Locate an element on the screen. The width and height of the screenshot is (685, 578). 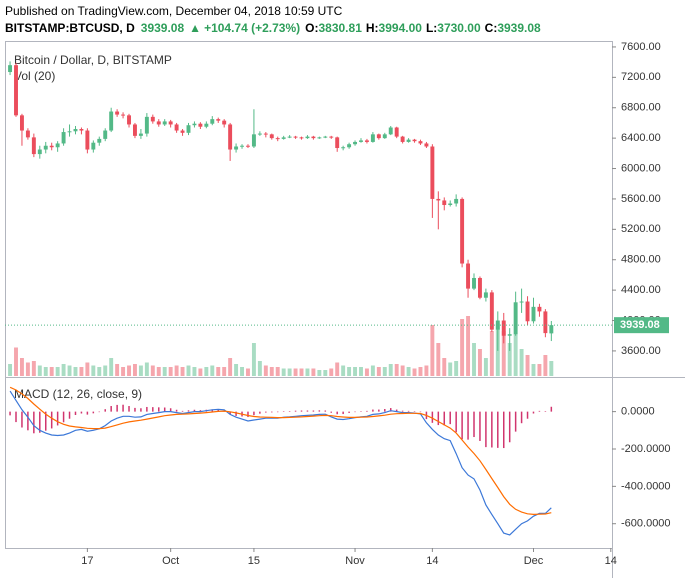
y-tick-label: -400.0000 is located at coordinates (646, 486).